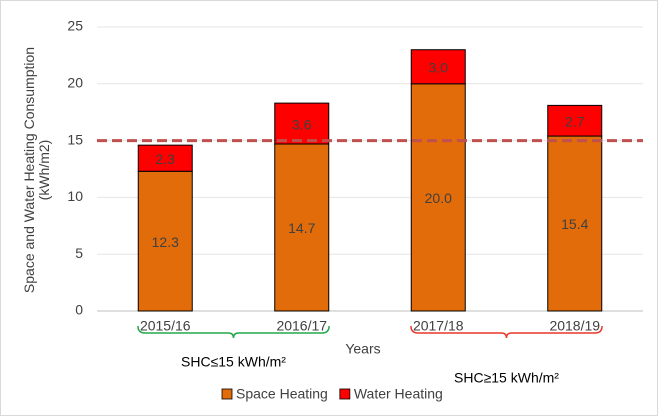 This screenshot has height=416, width=658. I want to click on y-tick-label: 10, so click(75, 196).